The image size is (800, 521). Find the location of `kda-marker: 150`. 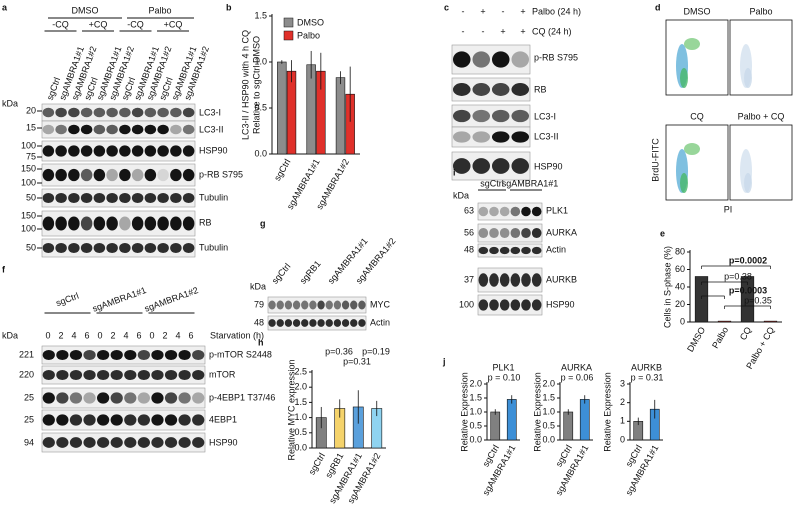

kda-marker: 150 is located at coordinates (28, 215).